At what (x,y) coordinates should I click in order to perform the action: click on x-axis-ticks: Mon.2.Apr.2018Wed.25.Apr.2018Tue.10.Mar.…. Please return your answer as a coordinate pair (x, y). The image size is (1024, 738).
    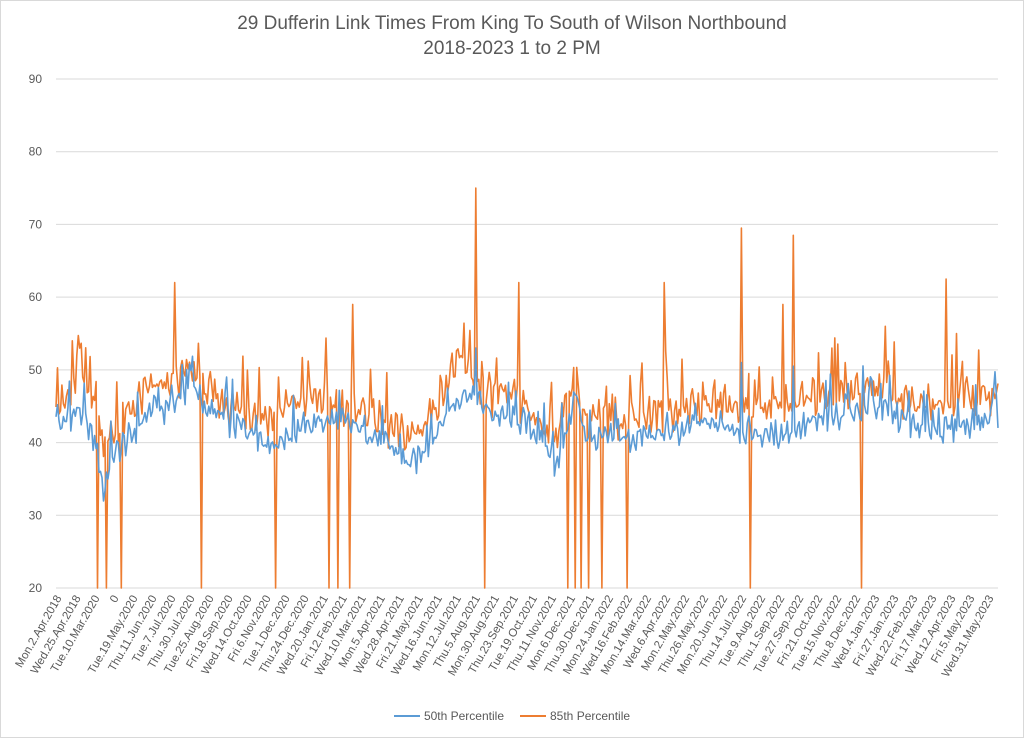
    Looking at the image, I should click on (505, 637).